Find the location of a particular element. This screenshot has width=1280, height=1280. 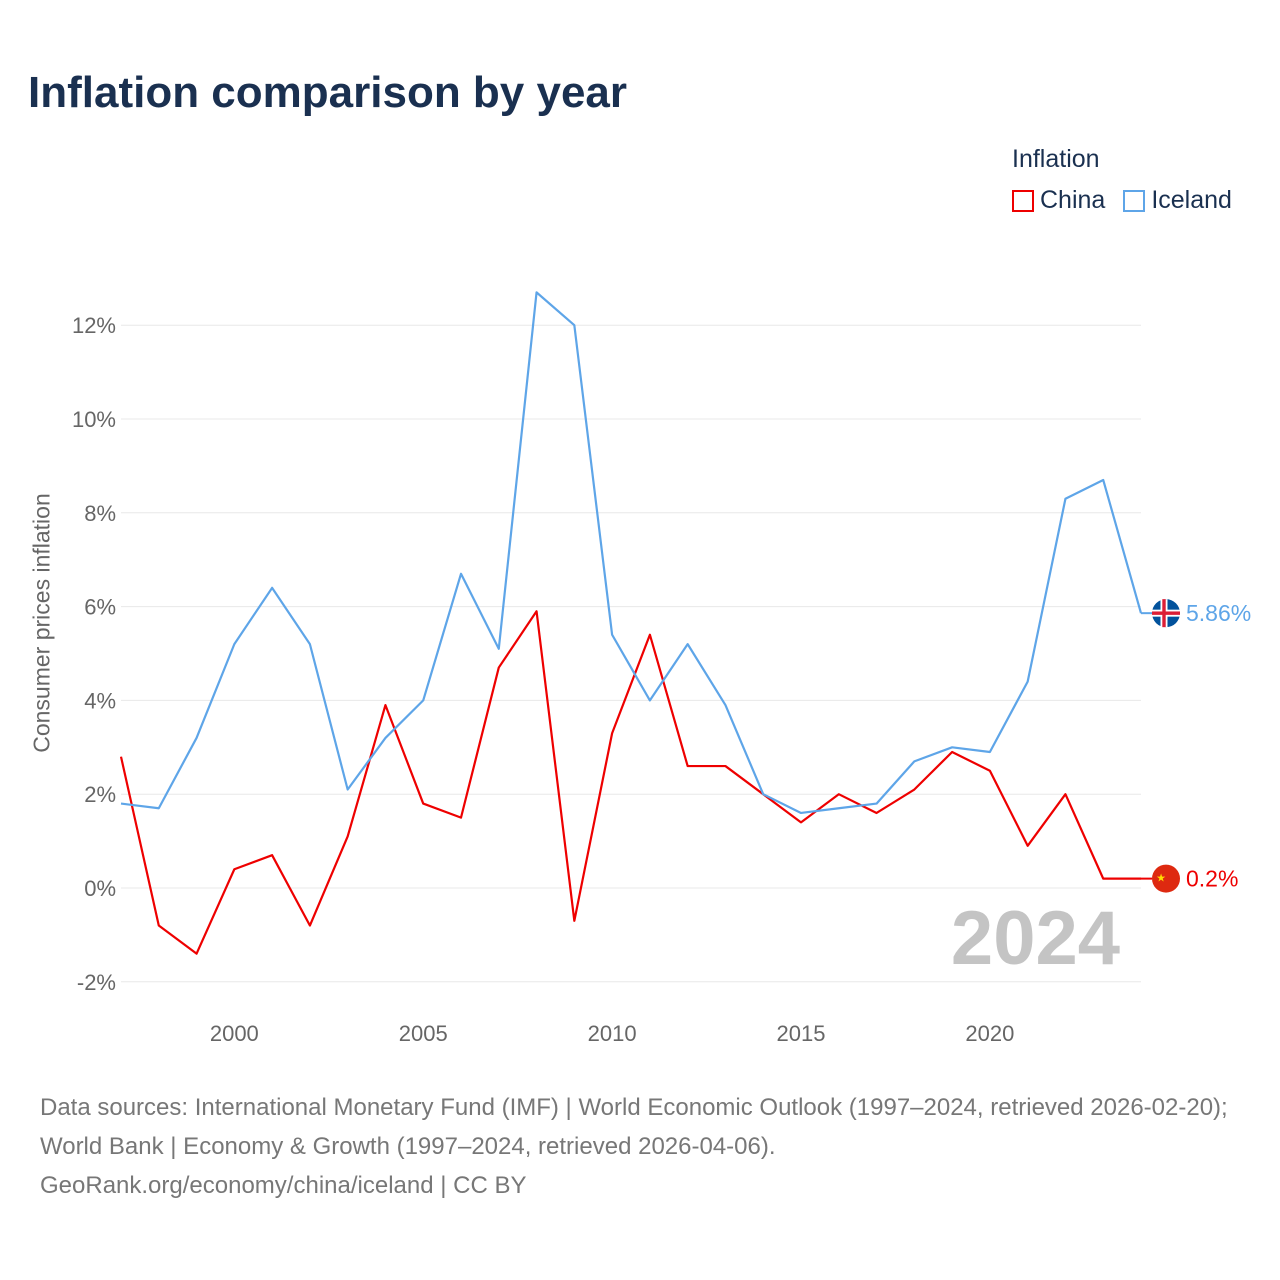

x-tick-label: 2020 is located at coordinates (989, 1033).